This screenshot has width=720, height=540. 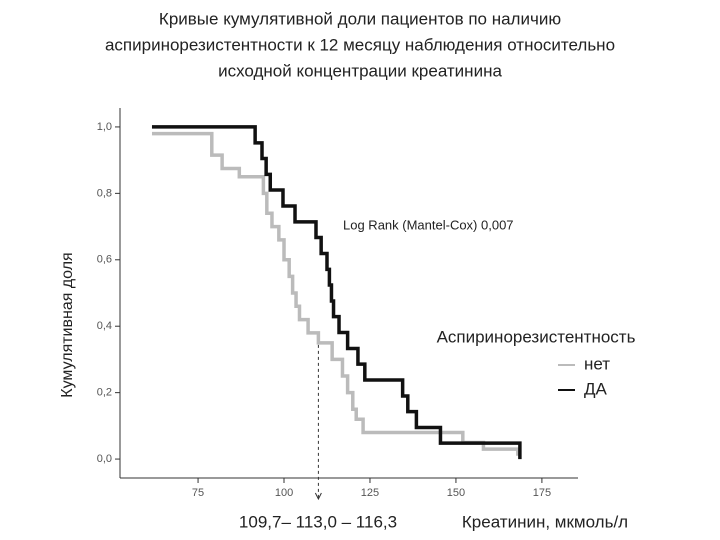 I want to click on reference-arrow, so click(x=318, y=496).